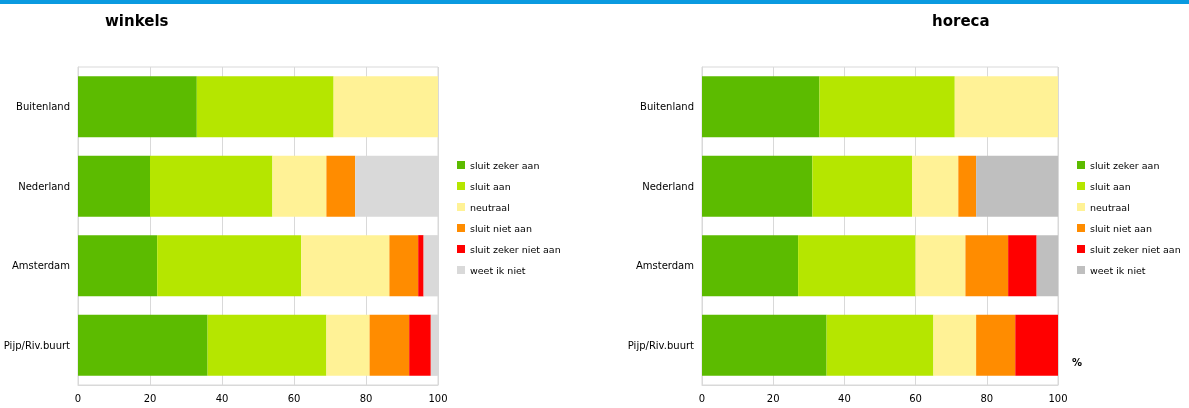 This screenshot has width=1189, height=408. What do you see at coordinates (961, 20) in the screenshot?
I see `chart-title: horeca` at bounding box center [961, 20].